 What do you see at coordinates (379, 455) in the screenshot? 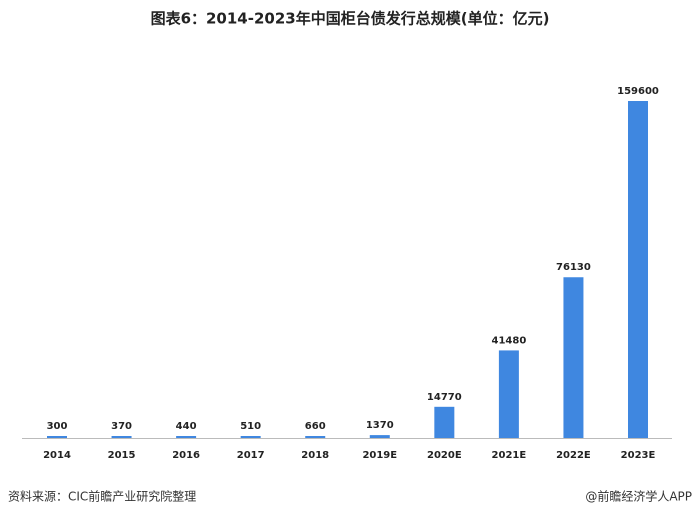
I see `x-tick-label: 2019E` at bounding box center [379, 455].